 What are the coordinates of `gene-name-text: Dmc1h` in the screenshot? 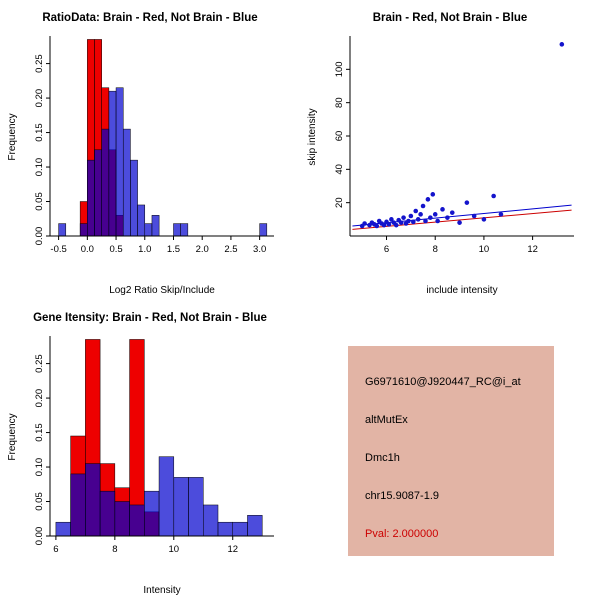 It's located at (382, 458).